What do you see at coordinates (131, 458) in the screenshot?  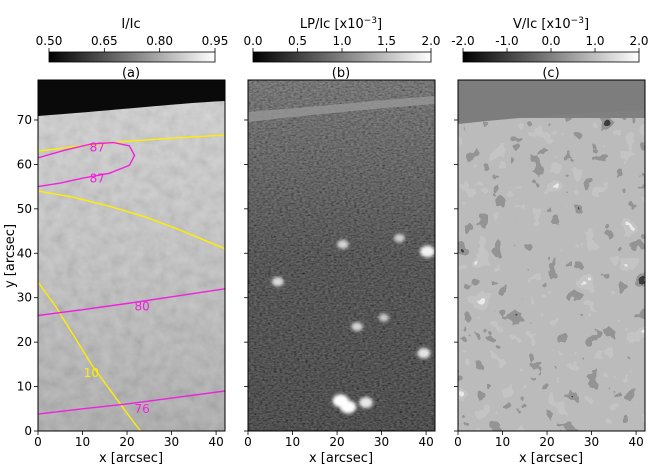 I see `x-axis-label-a: x [arcsec]` at bounding box center [131, 458].